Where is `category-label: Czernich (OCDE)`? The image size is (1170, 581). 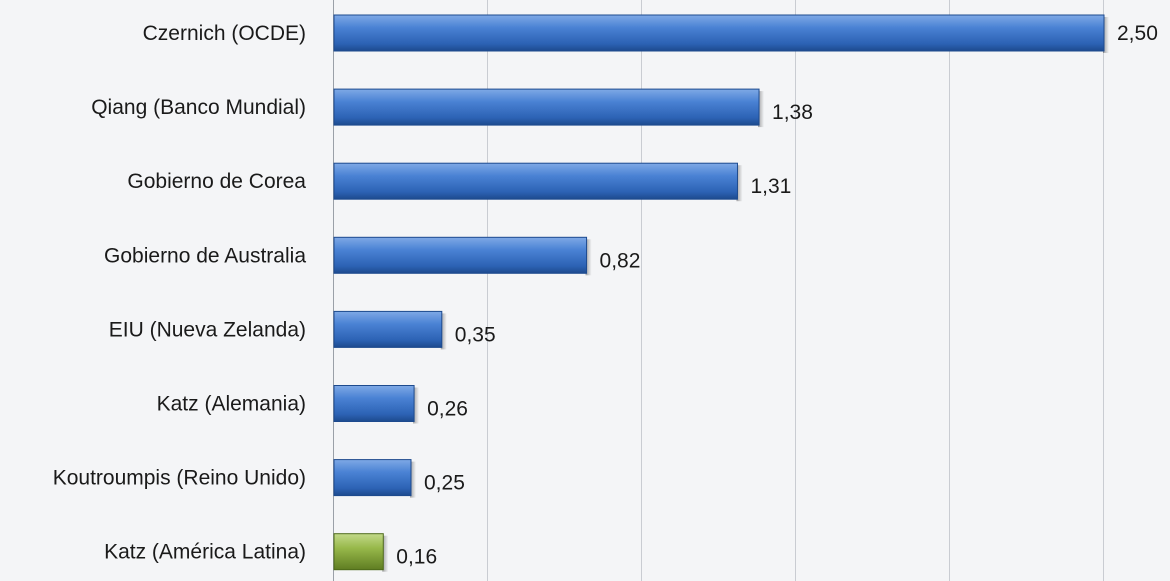
category-label: Czernich (OCDE) is located at coordinates (224, 33).